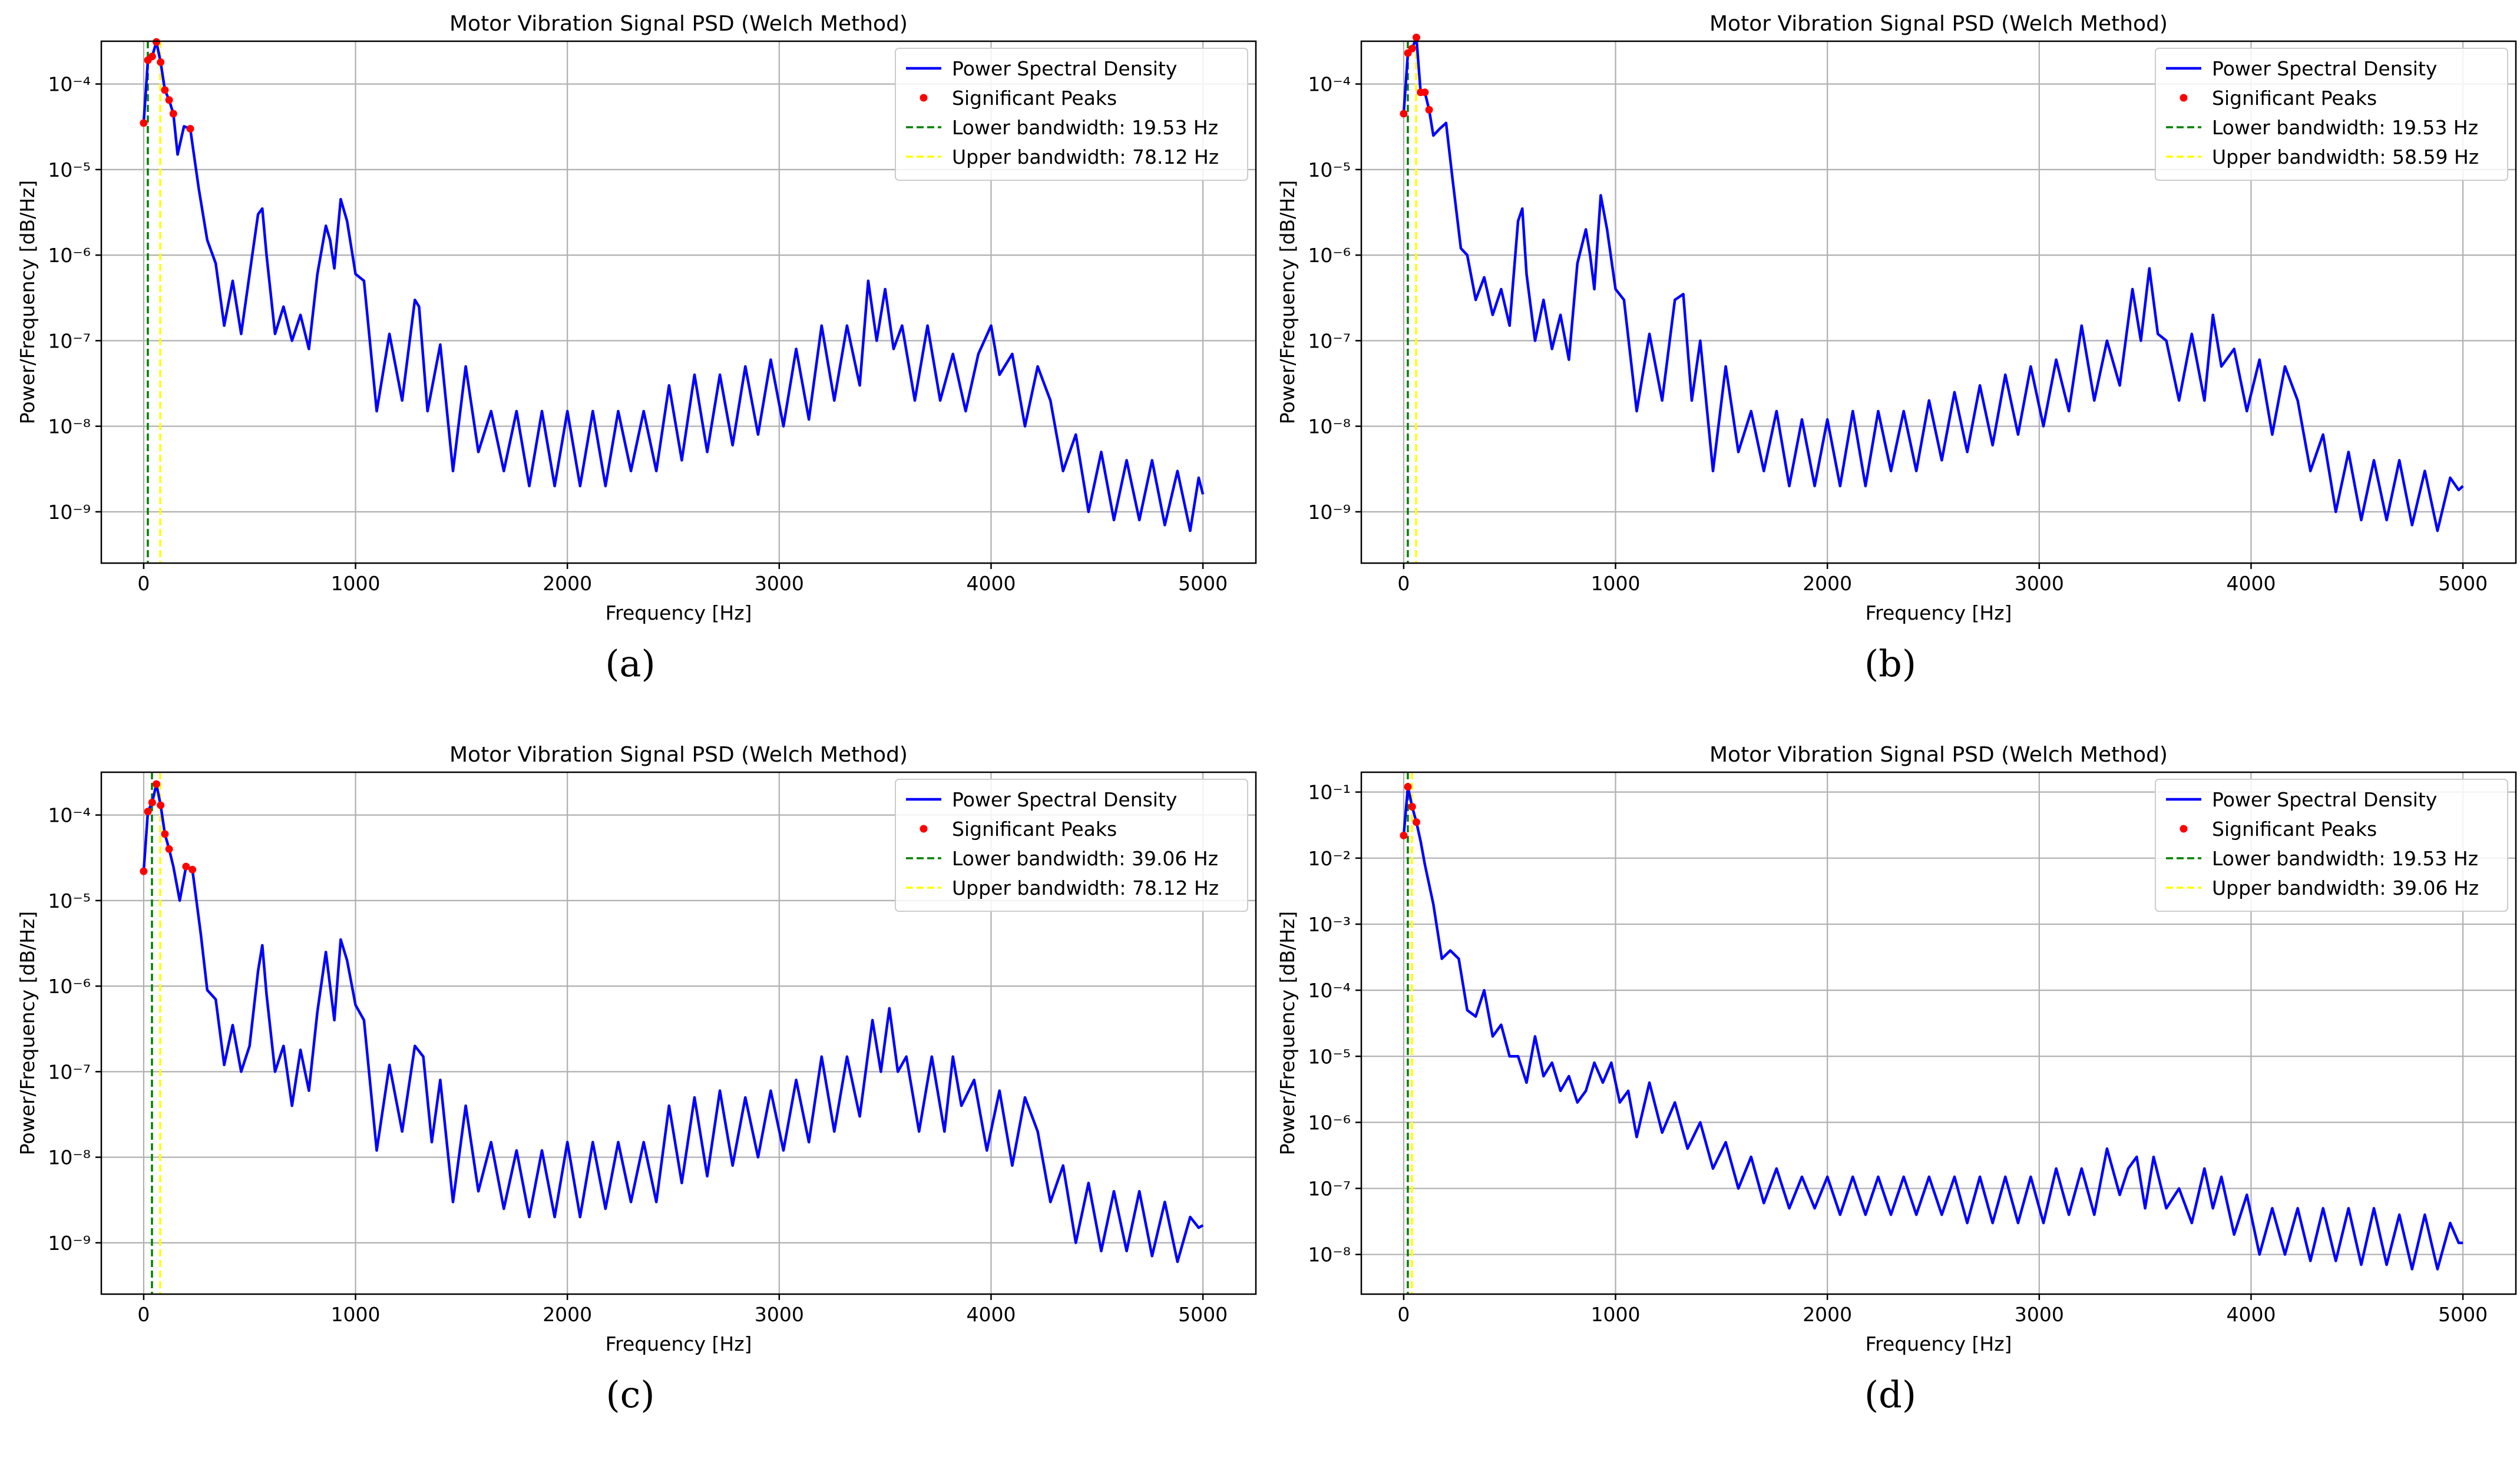 This screenshot has height=1462, width=2520. What do you see at coordinates (1085, 156) in the screenshot?
I see `legend-upper-bandwidth-label: Upper bandwidth: 78.12 Hz` at bounding box center [1085, 156].